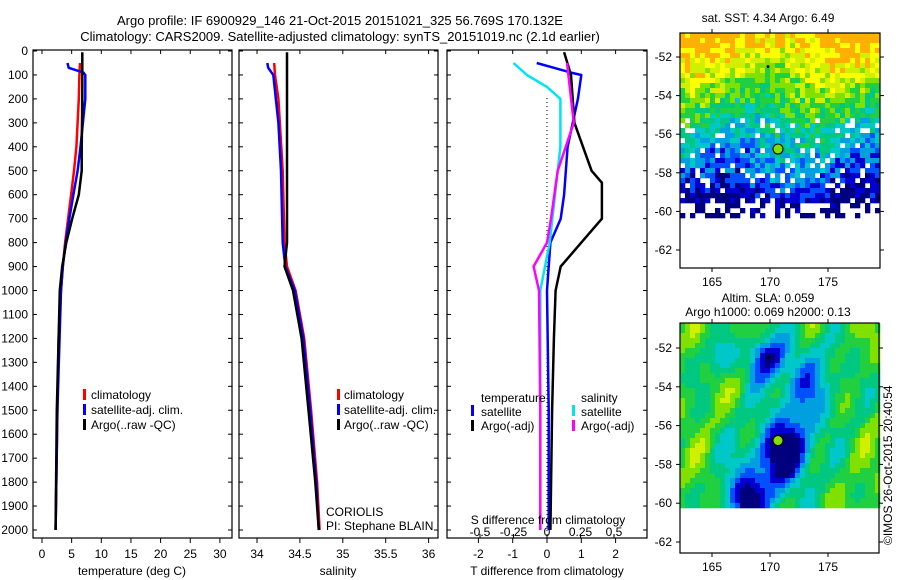 This screenshot has height=580, width=900. I want to click on x-tick-label: 30, so click(220, 554).